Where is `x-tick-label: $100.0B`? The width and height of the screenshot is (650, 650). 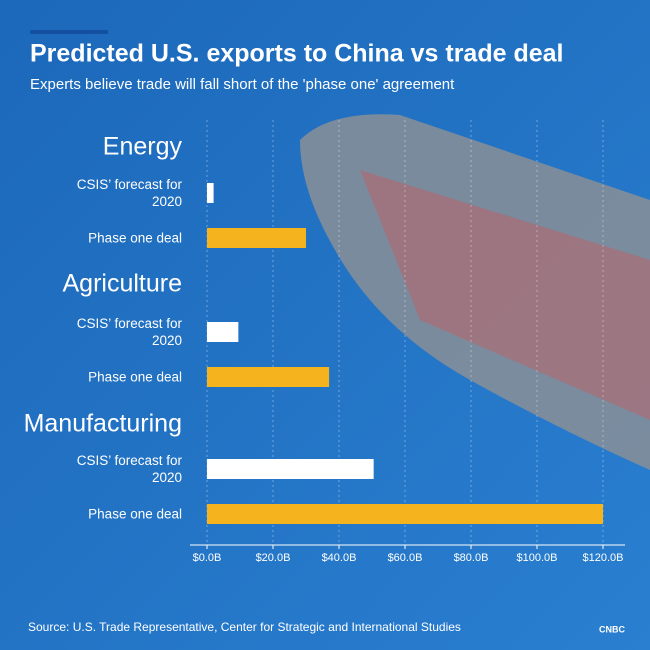
x-tick-label: $100.0B is located at coordinates (537, 558).